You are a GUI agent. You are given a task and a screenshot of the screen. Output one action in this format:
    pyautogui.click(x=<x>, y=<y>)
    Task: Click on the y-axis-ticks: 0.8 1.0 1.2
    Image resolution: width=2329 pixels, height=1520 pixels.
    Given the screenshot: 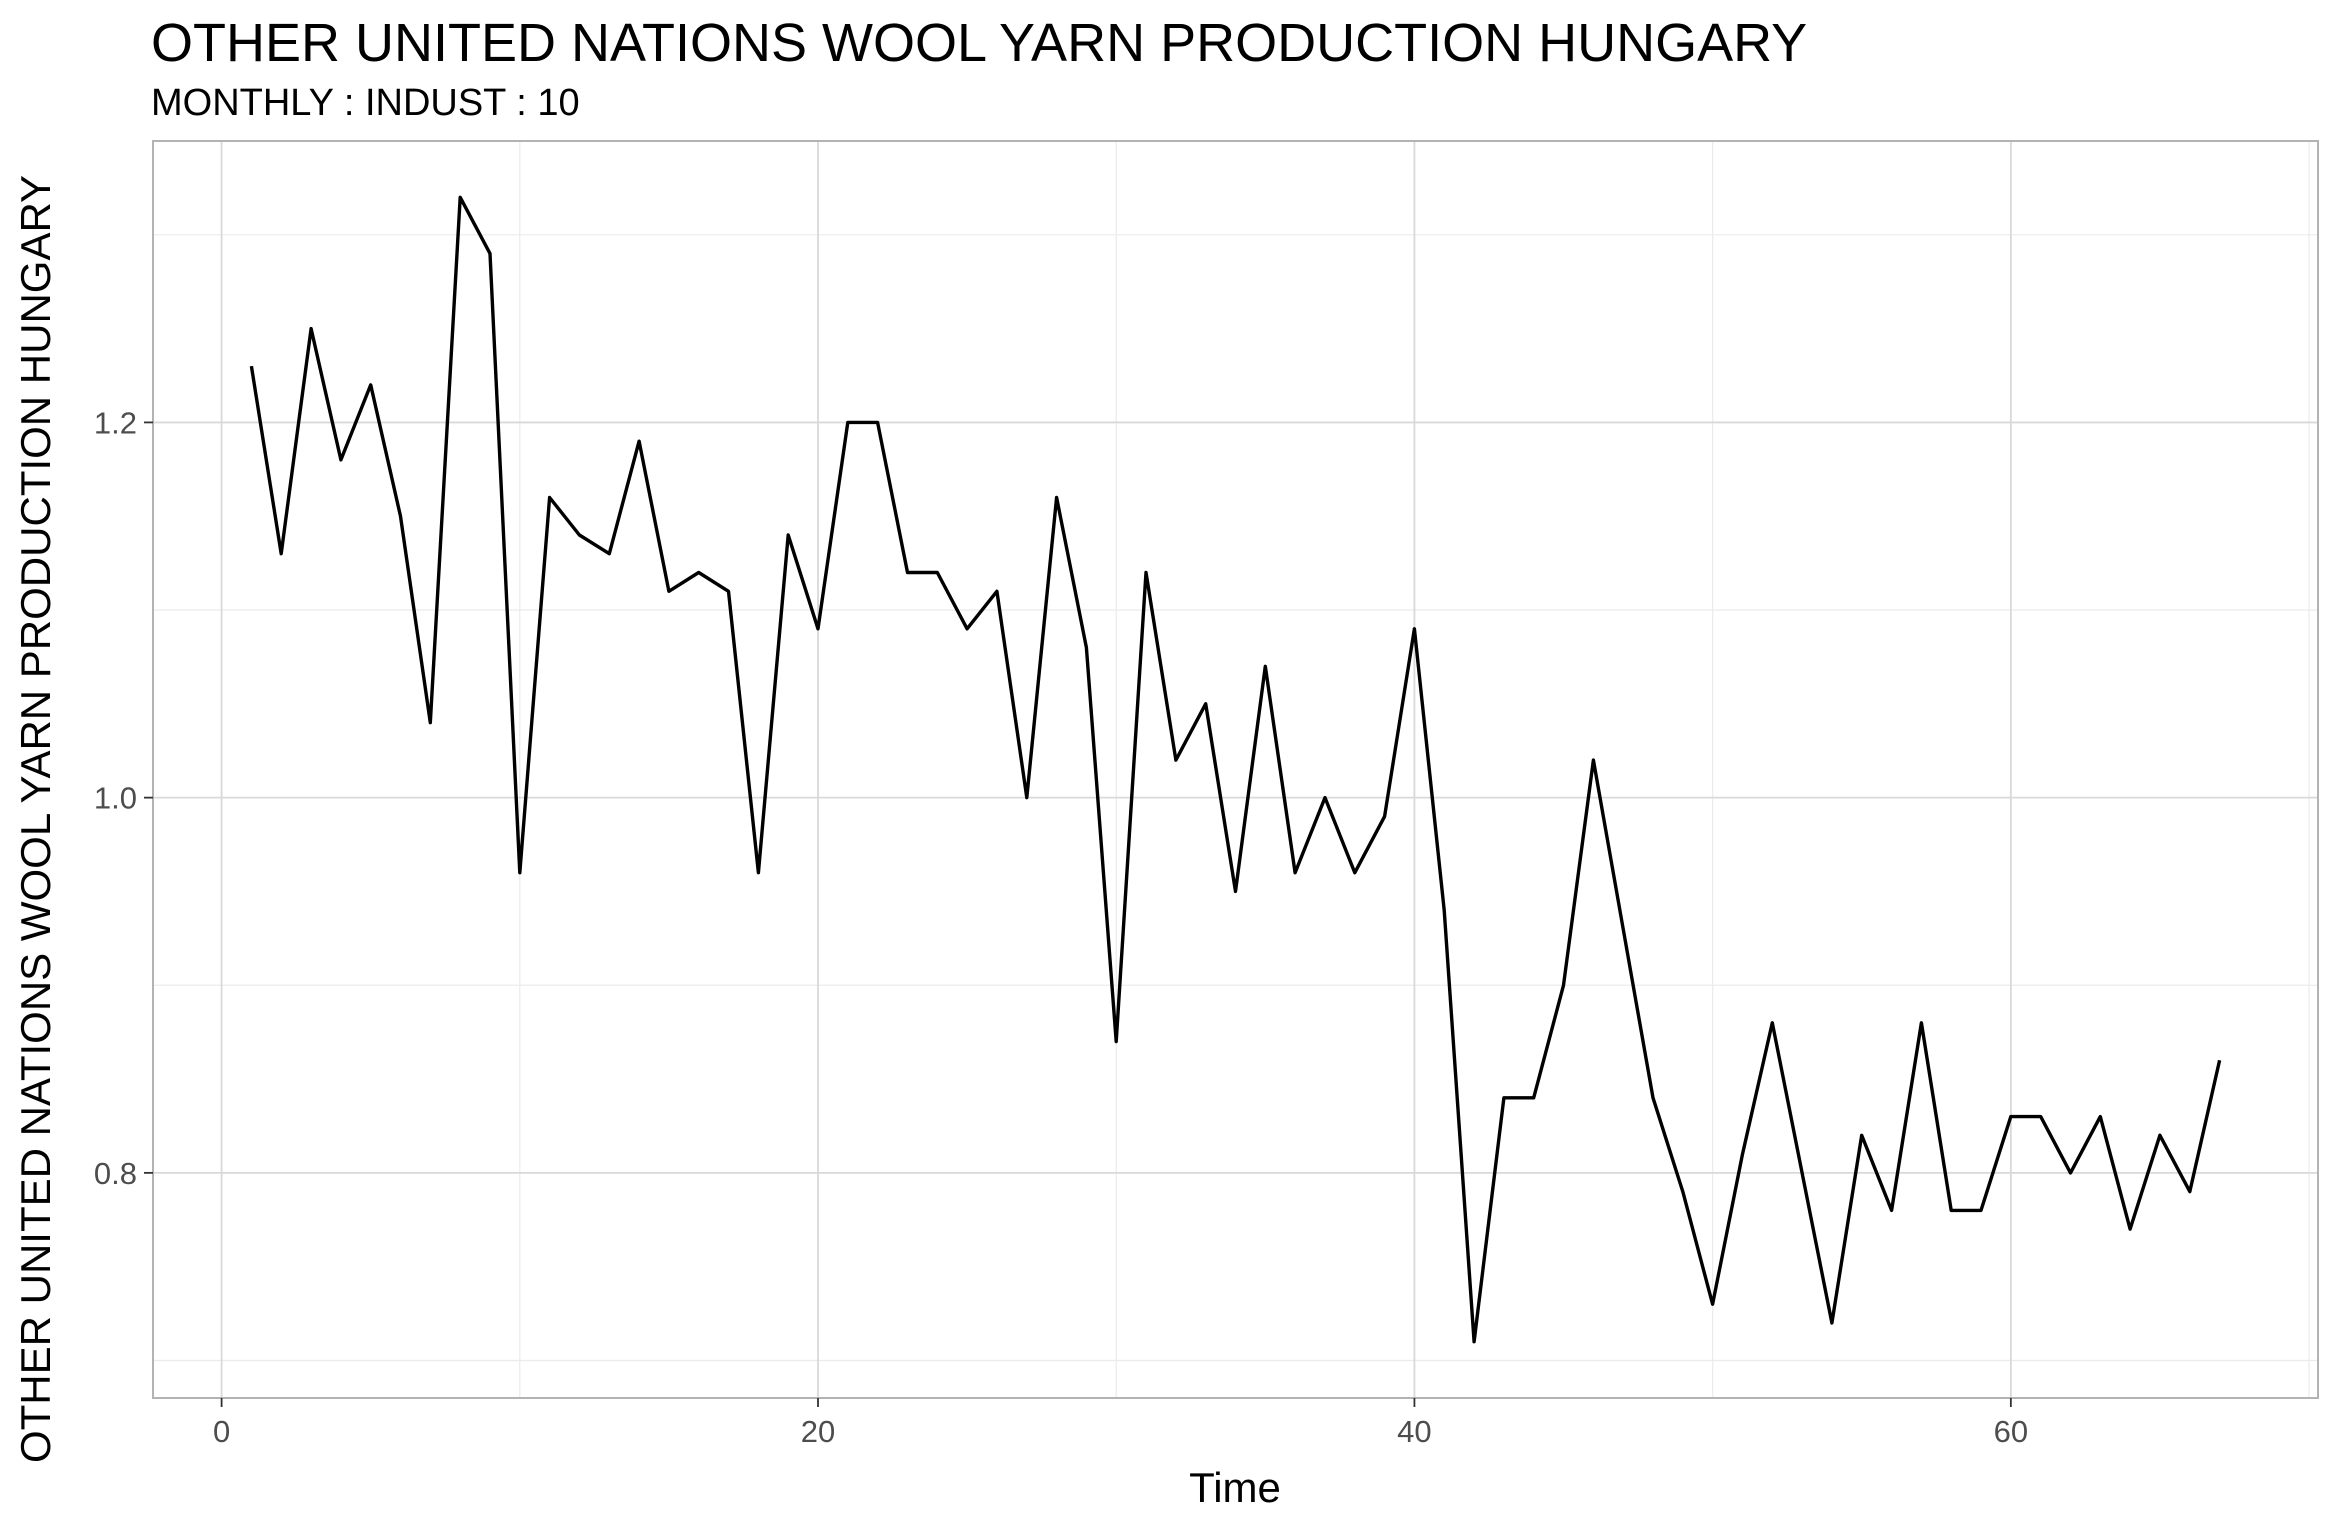 What is the action you would take?
    pyautogui.click(x=123, y=798)
    